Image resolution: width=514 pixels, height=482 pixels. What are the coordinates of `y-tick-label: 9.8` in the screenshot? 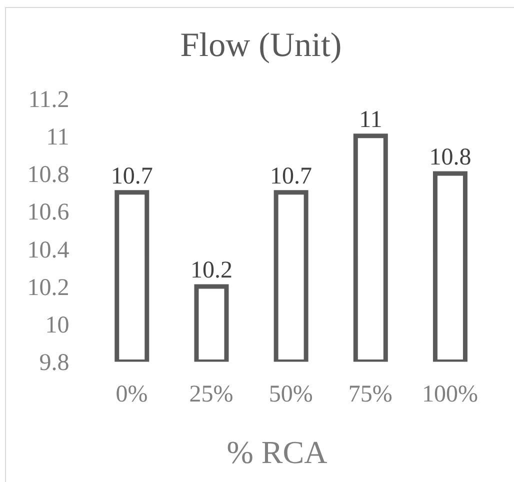 It's located at (54, 363).